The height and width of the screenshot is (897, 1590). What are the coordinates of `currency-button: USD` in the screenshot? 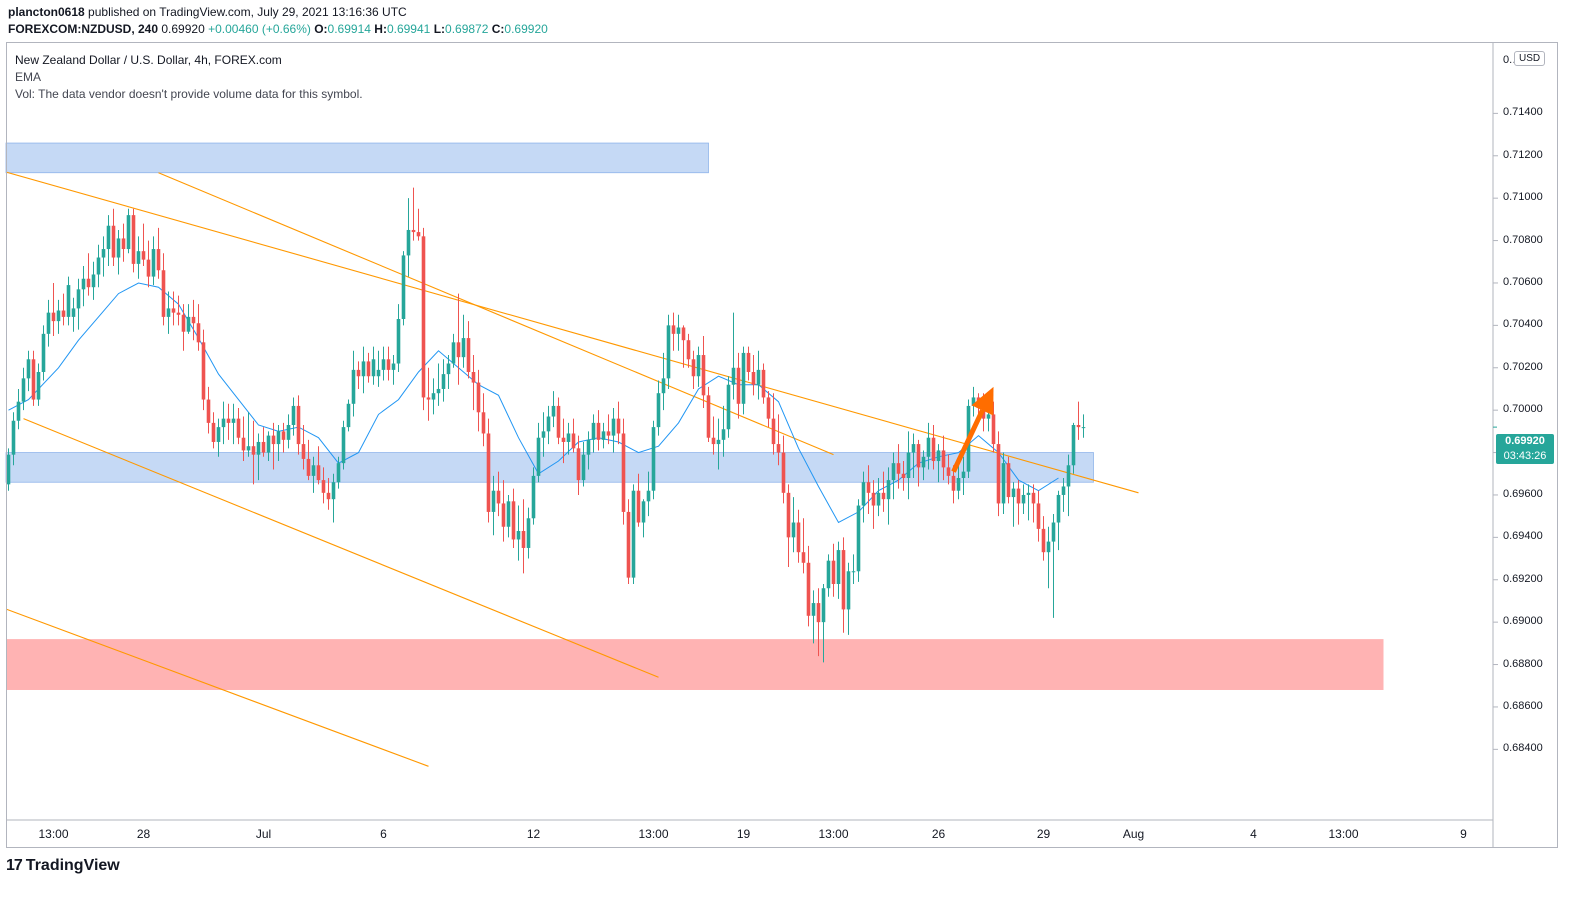 It's located at (1530, 58).